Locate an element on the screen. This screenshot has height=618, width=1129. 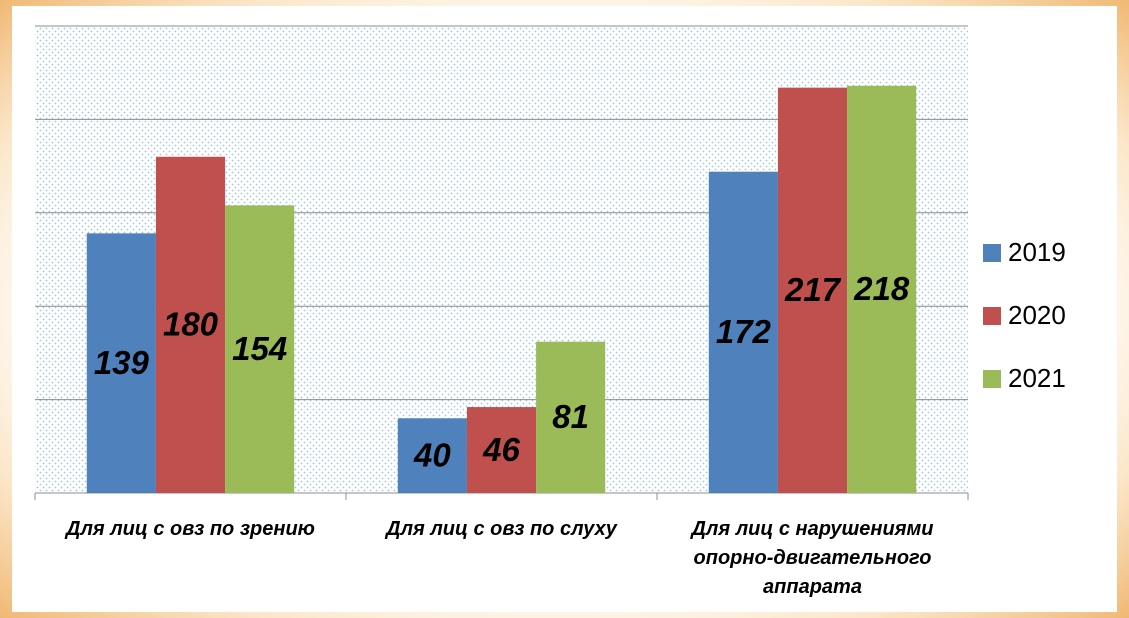
data-label: 40 is located at coordinates (432, 454).